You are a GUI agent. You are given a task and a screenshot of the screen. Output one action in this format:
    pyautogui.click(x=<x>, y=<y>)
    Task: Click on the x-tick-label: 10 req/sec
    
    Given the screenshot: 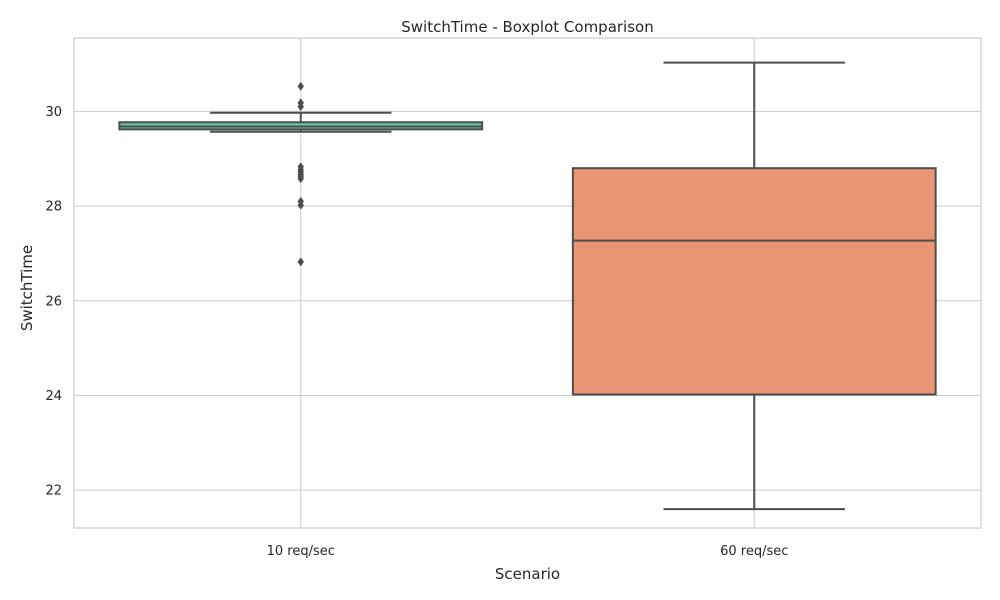 What is the action you would take?
    pyautogui.click(x=301, y=551)
    